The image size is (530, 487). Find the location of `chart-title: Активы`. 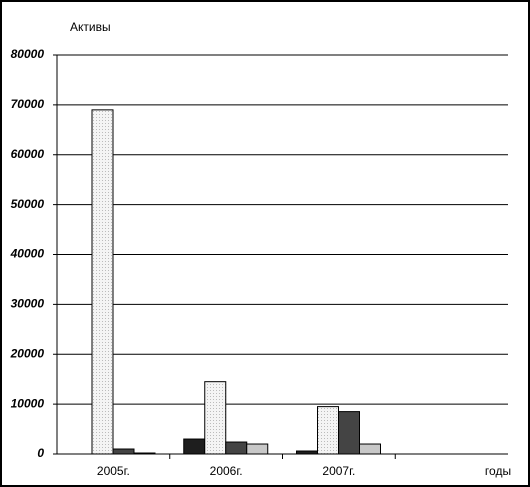

chart-title: Активы is located at coordinates (90, 27).